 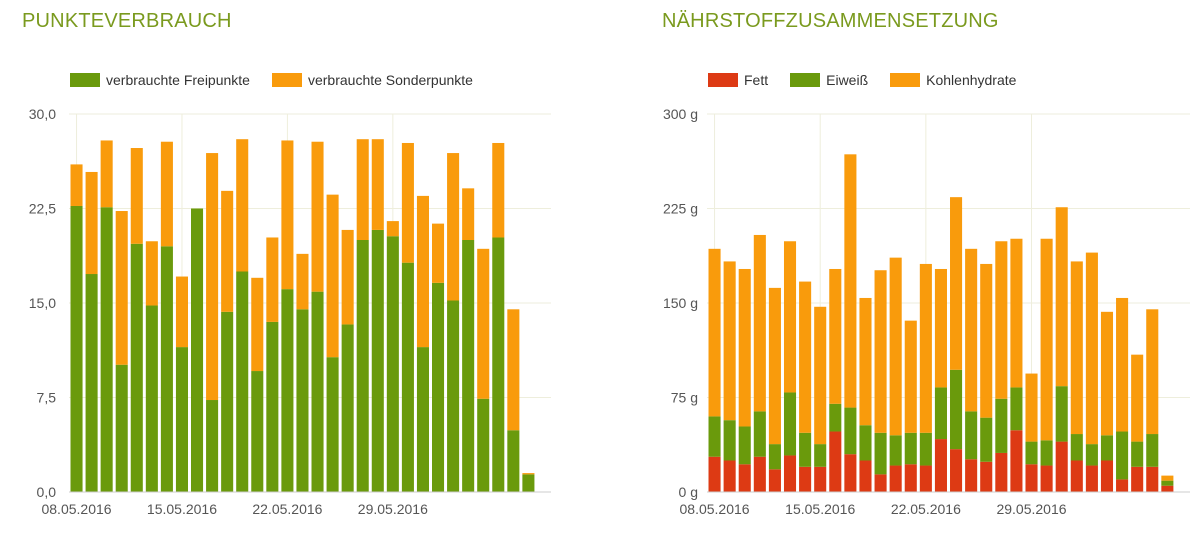 I want to click on legend-item-kohlenhydrate: Kohlenhydrate, so click(x=953, y=80).